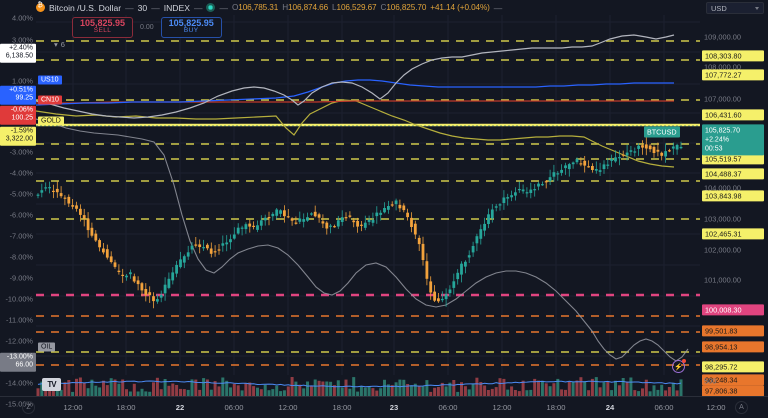 Image resolution: width=768 pixels, height=418 pixels. Describe the element at coordinates (733, 174) in the screenshot. I see `price-level-badge: 104,488.37` at that location.